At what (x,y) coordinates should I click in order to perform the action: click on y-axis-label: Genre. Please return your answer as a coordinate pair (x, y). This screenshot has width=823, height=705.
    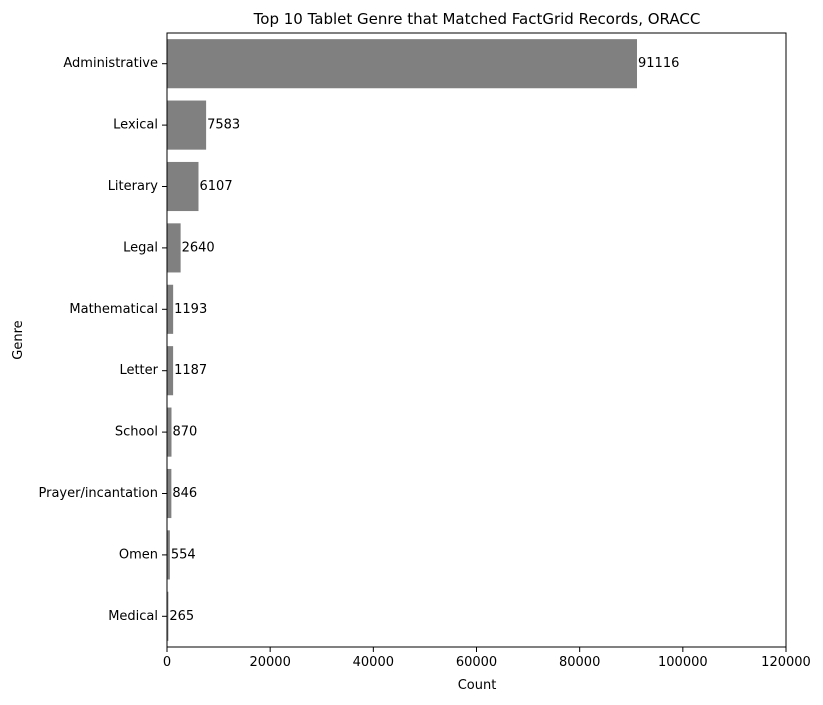
    Looking at the image, I should click on (18, 339).